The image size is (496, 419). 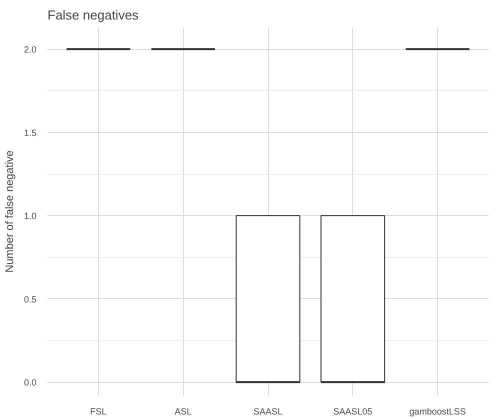 What do you see at coordinates (94, 15) in the screenshot?
I see `chart-title: False negatives` at bounding box center [94, 15].